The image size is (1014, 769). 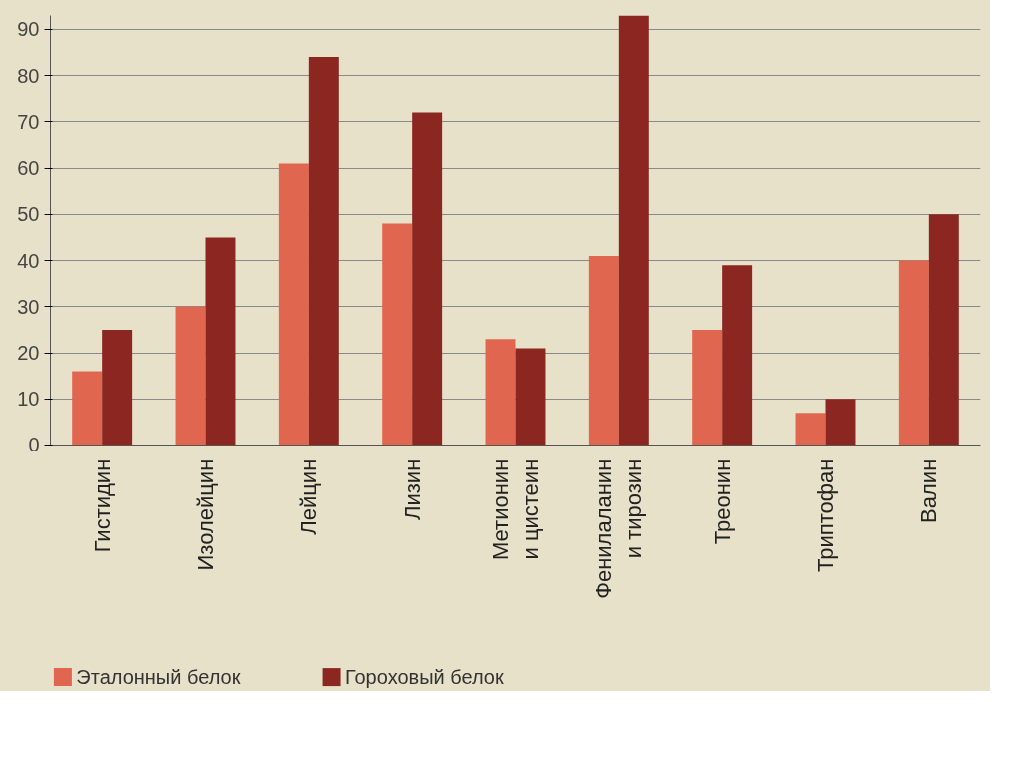 I want to click on x-tick-label: Треонин, so click(x=722, y=501).